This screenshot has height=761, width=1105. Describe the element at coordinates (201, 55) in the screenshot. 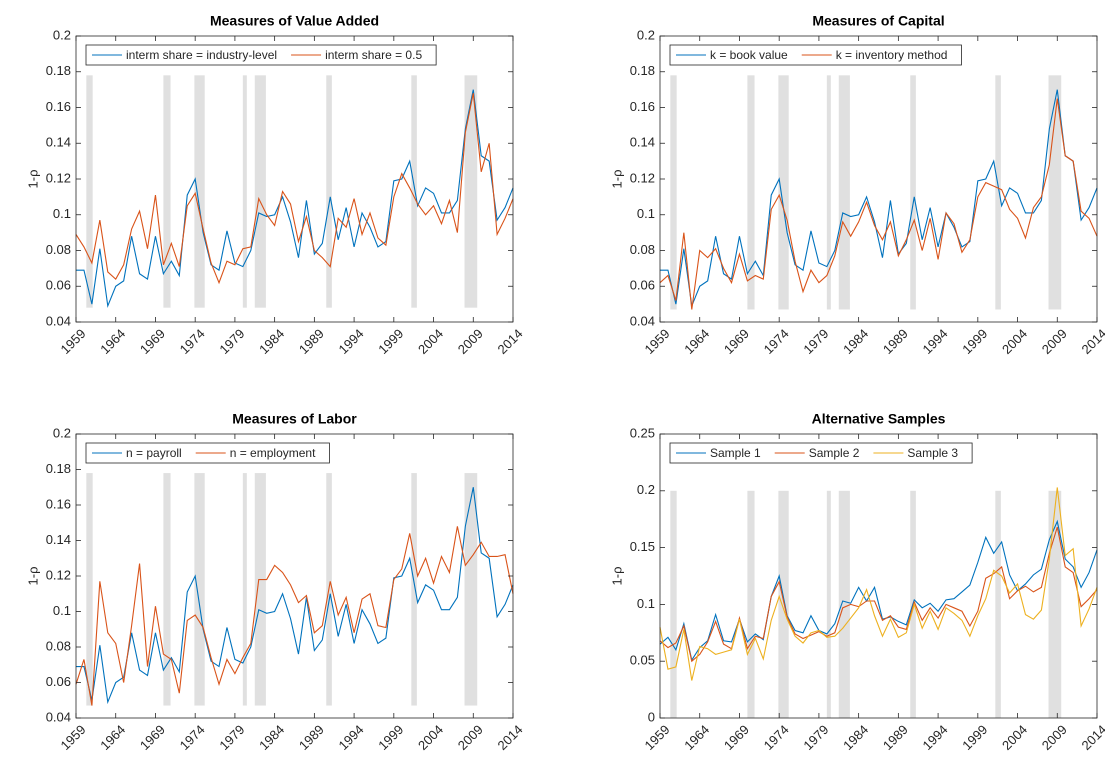

I see `legend-label: interm share = industry-level` at that location.